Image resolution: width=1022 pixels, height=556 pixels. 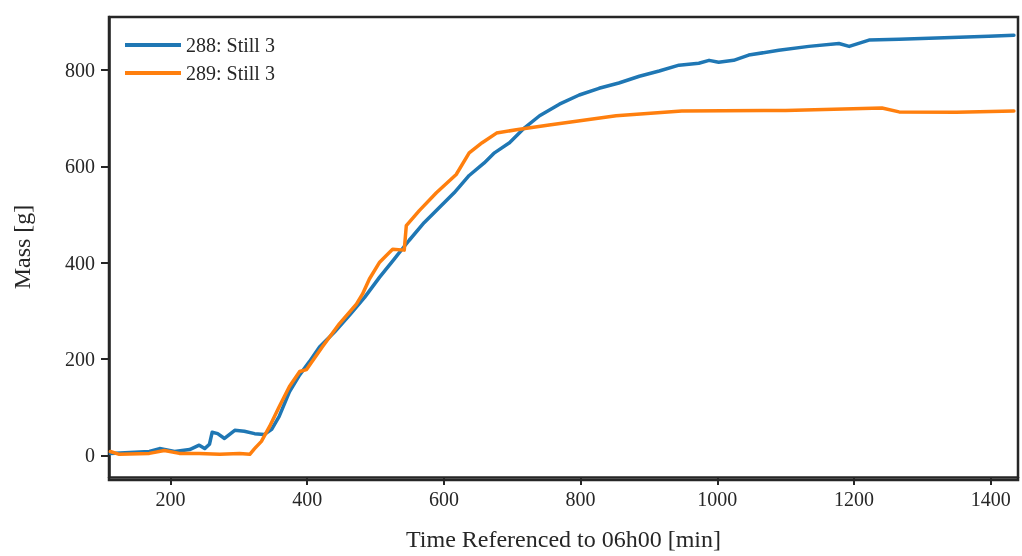 I want to click on x-tick-label: 800, so click(x=580, y=499).